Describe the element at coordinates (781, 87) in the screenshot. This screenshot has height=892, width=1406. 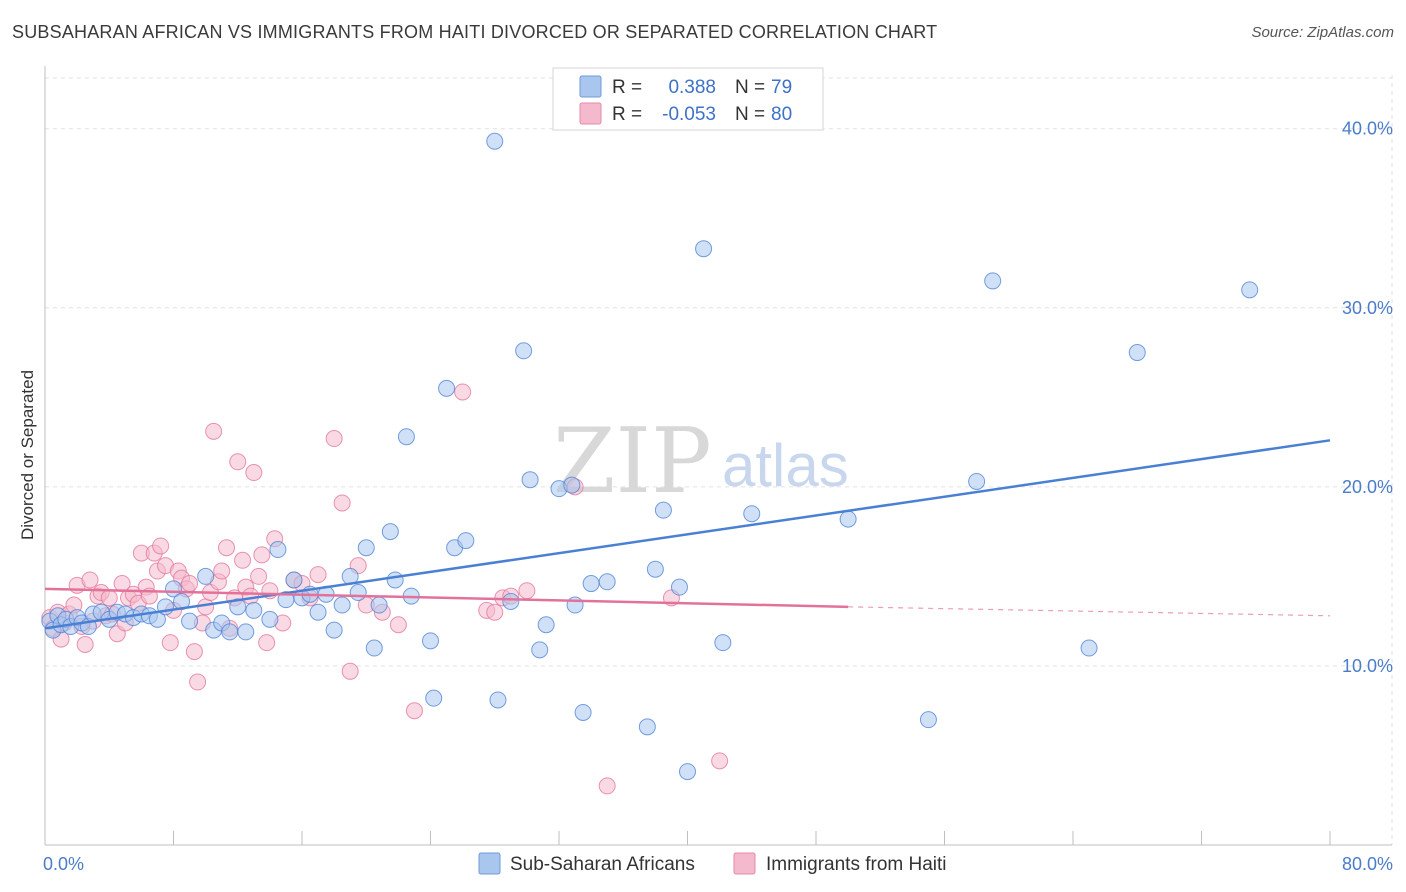
I see `legend-n-value-1: 79` at that location.